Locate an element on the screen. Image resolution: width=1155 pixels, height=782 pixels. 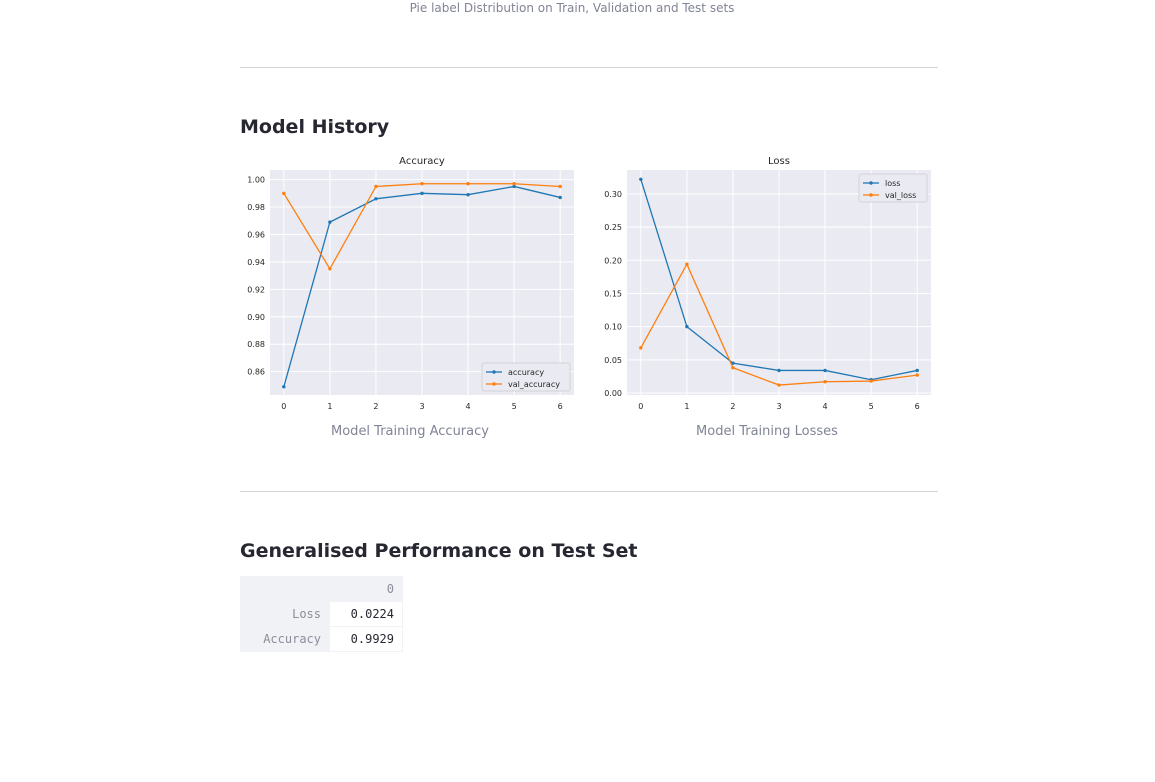
y-tick-label: 0.94 is located at coordinates (256, 262).